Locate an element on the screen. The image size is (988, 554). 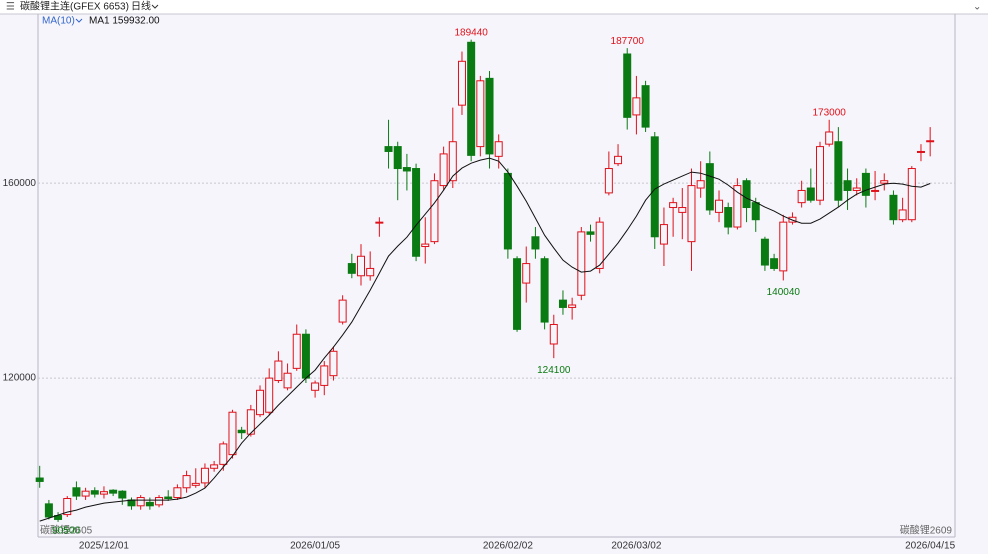
chart-title: 碳酸锂主连(GFEX 6653) is located at coordinates (74, 6).